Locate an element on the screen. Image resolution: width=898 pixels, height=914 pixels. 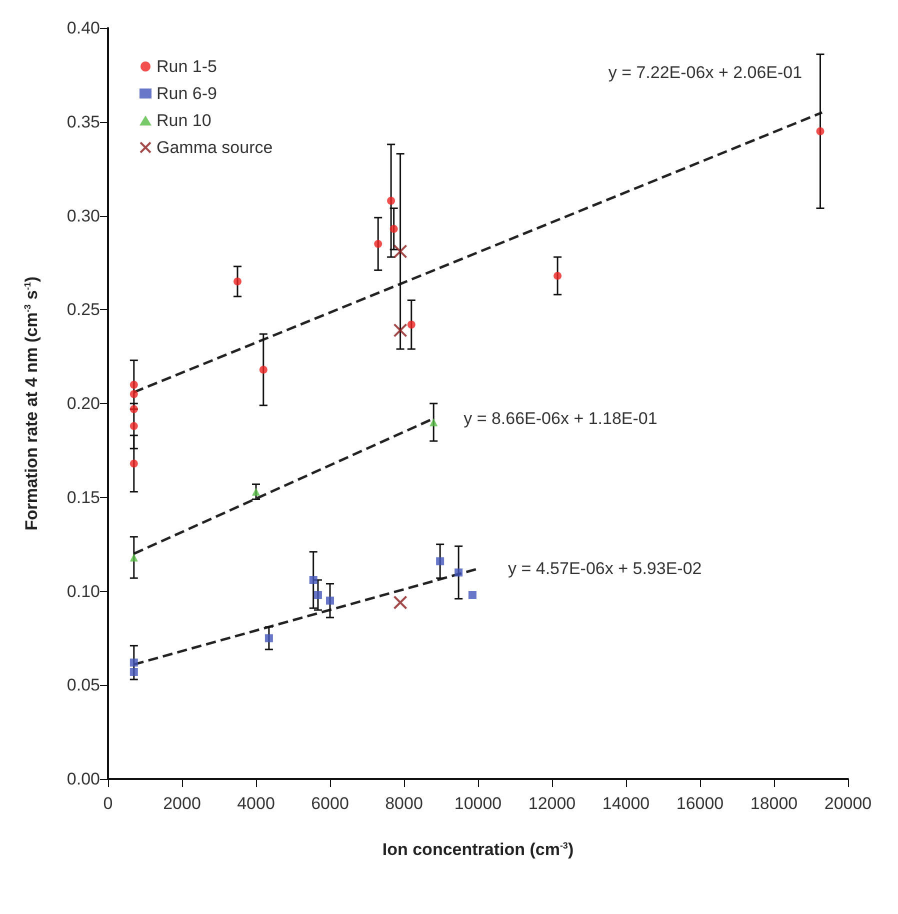
x-tick-label: 2000 is located at coordinates (182, 803).